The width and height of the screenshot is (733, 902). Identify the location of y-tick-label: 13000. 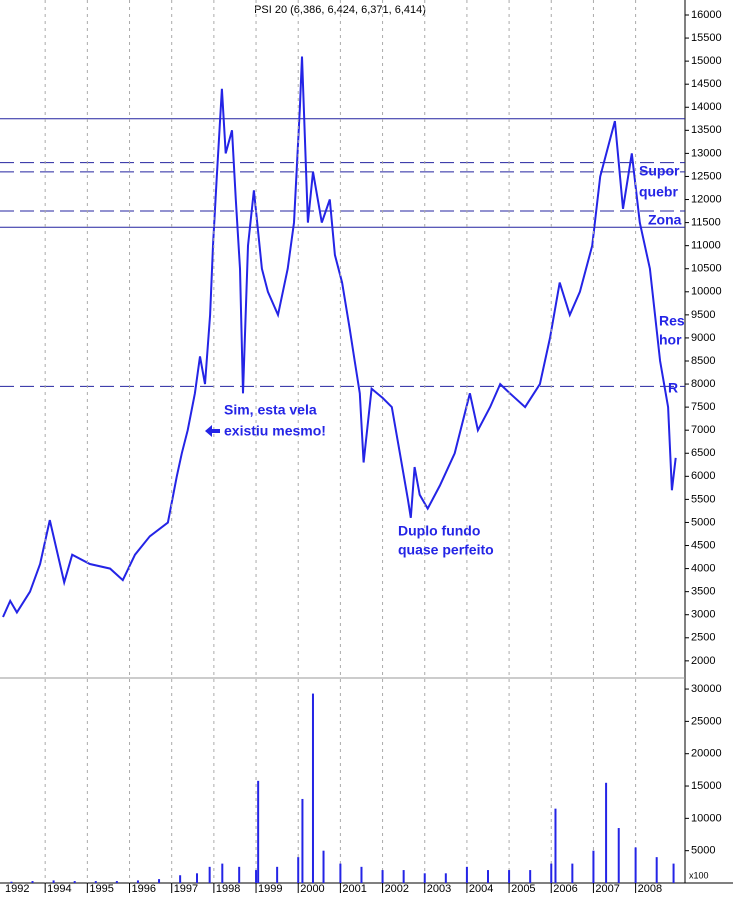
(706, 153).